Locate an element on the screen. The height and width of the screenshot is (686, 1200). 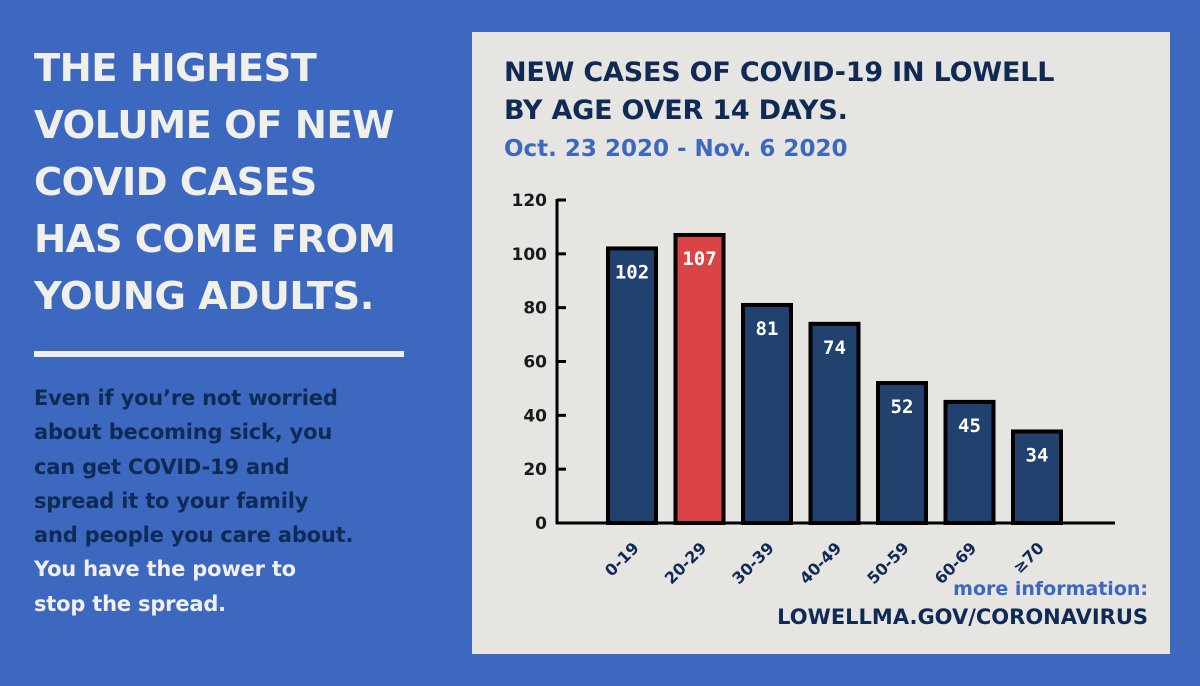
data-label-50-59: 52 is located at coordinates (902, 407).